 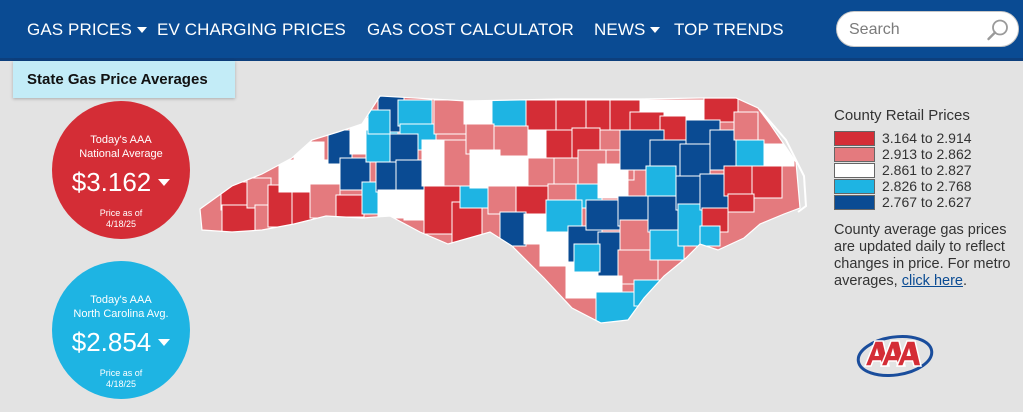 I want to click on state-title-line1: Today's AAA, so click(x=121, y=300).